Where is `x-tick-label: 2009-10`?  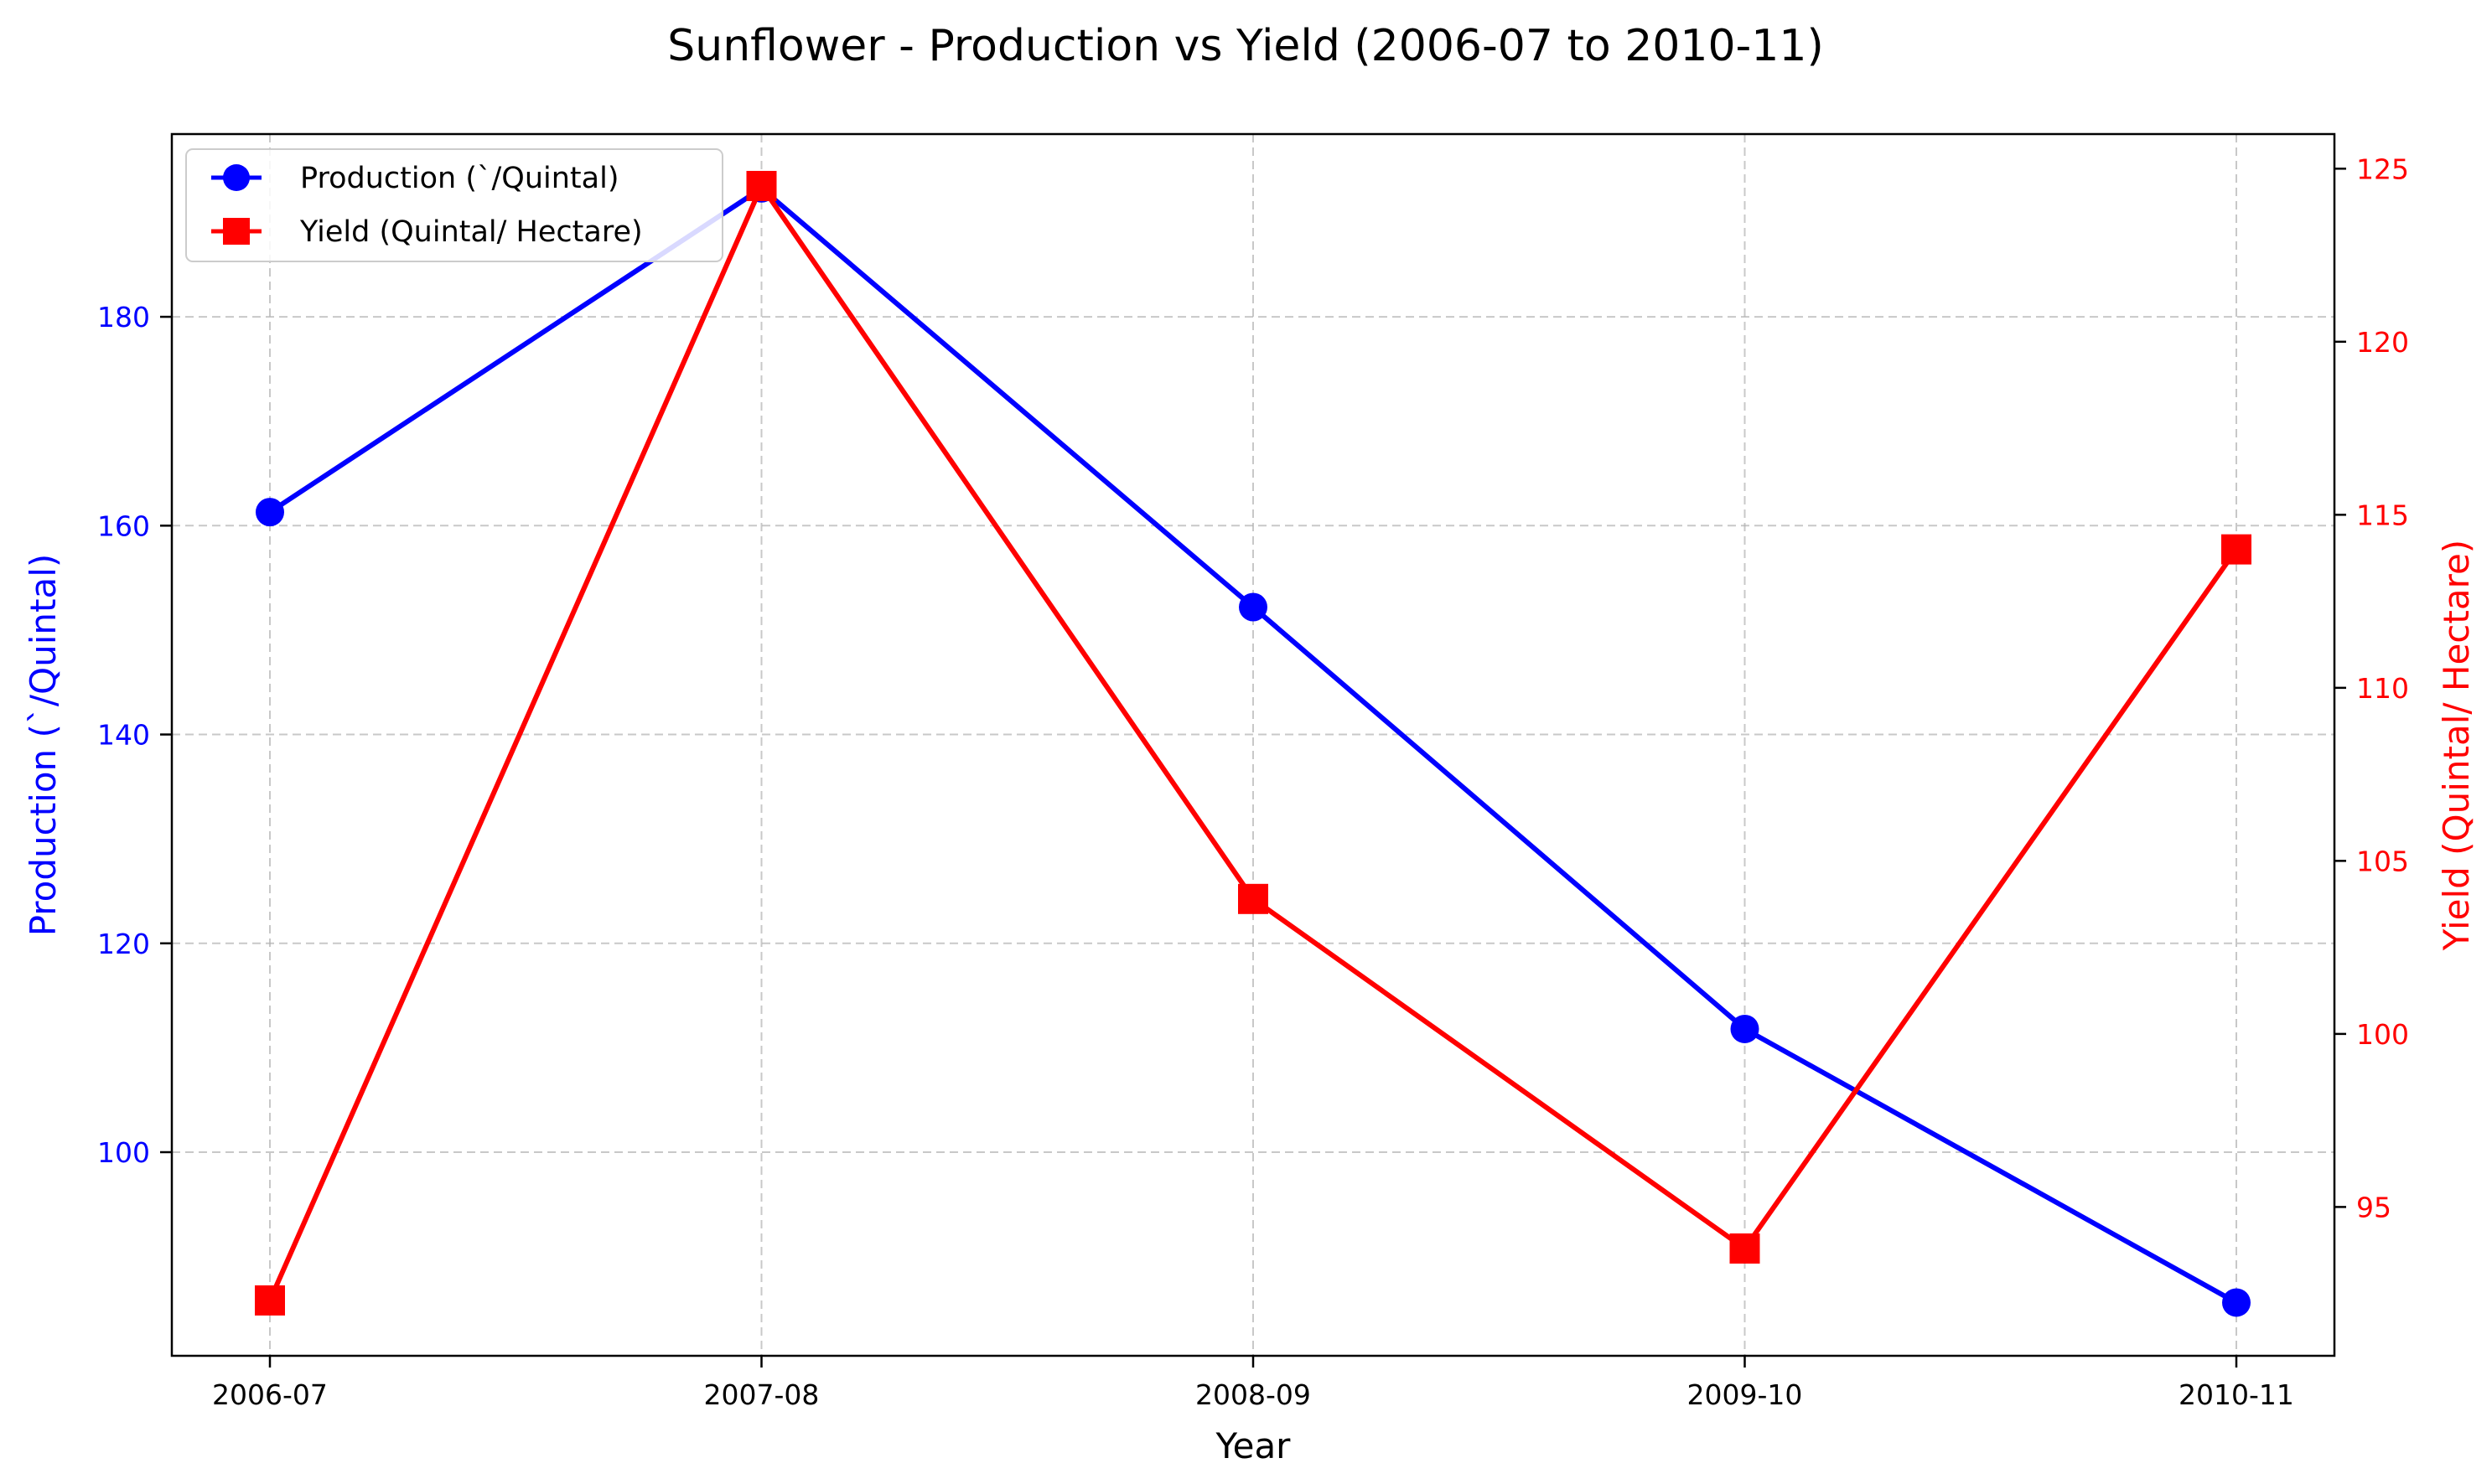 x-tick-label: 2009-10 is located at coordinates (1745, 1394).